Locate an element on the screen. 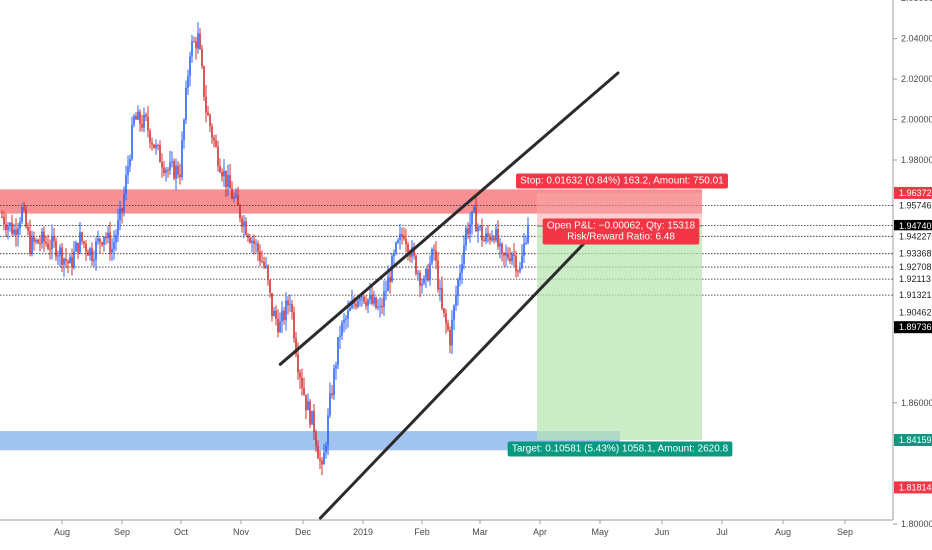  reward-box is located at coordinates (619, 332).